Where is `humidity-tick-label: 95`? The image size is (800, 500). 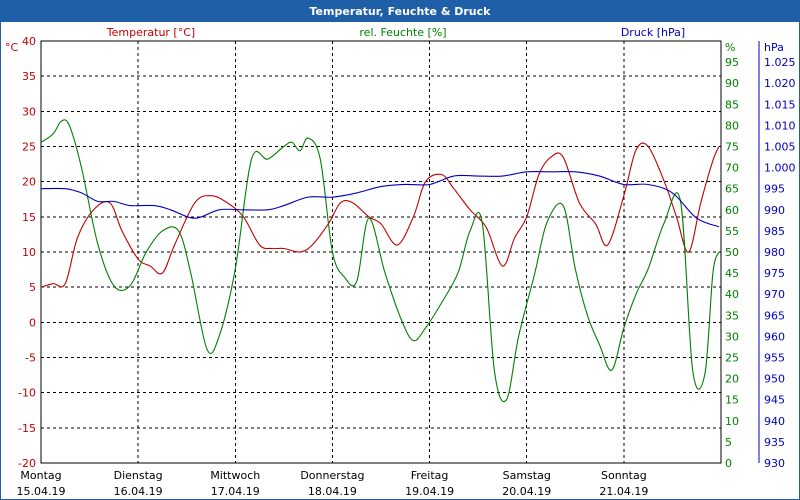 humidity-tick-label: 95 is located at coordinates (732, 62).